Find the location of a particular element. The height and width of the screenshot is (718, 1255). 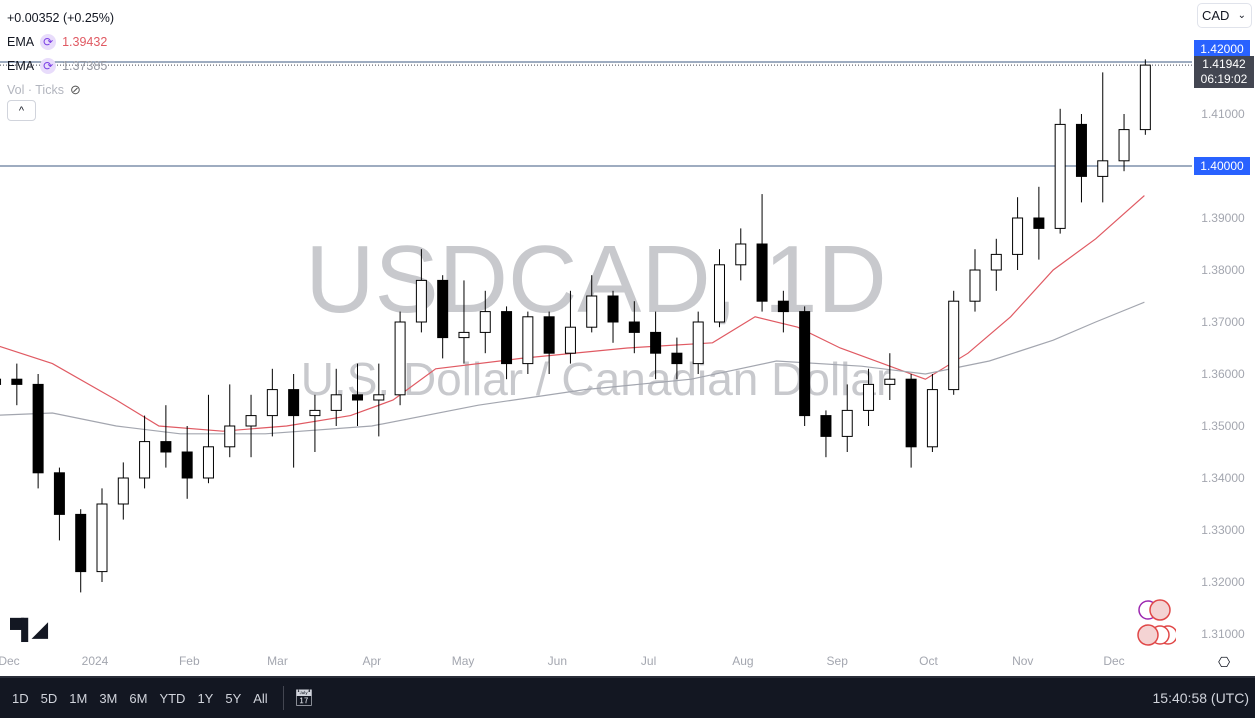

y-tick-label: 1.39000 is located at coordinates (1223, 218).